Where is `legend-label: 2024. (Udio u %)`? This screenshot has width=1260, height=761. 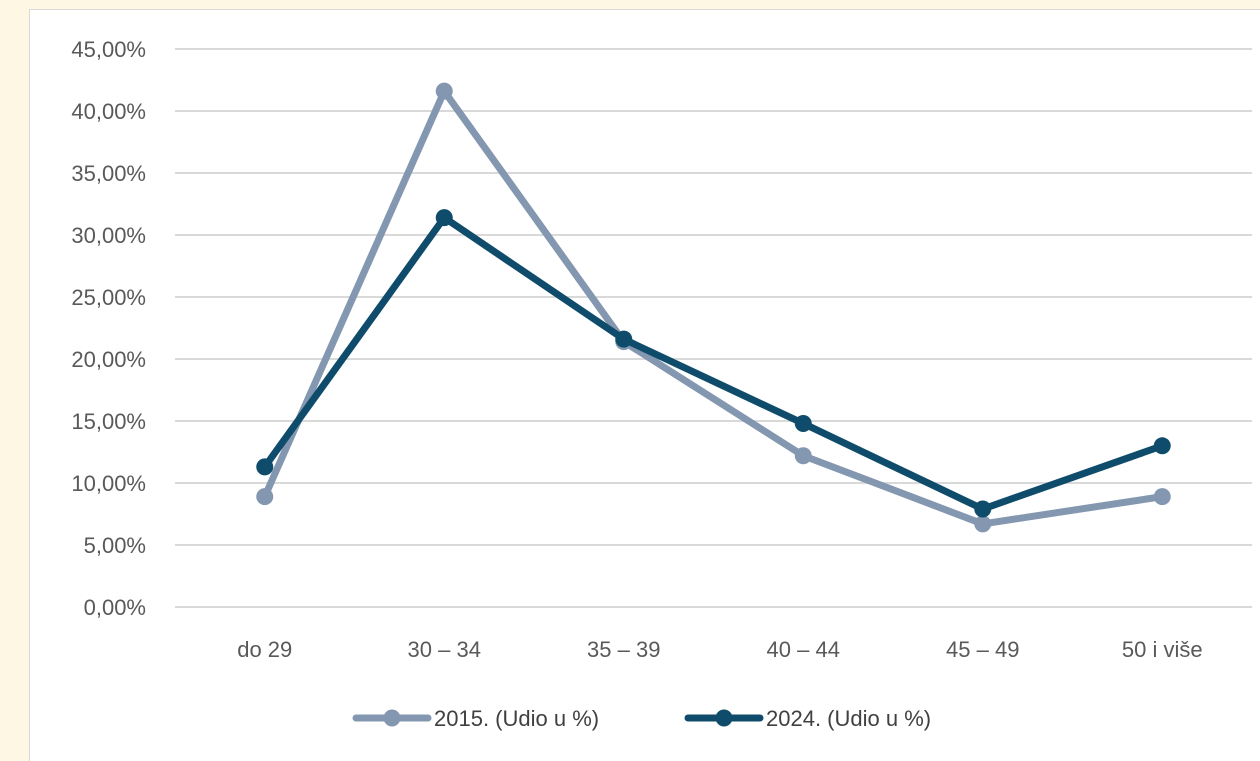
legend-label: 2024. (Udio u %) is located at coordinates (848, 718).